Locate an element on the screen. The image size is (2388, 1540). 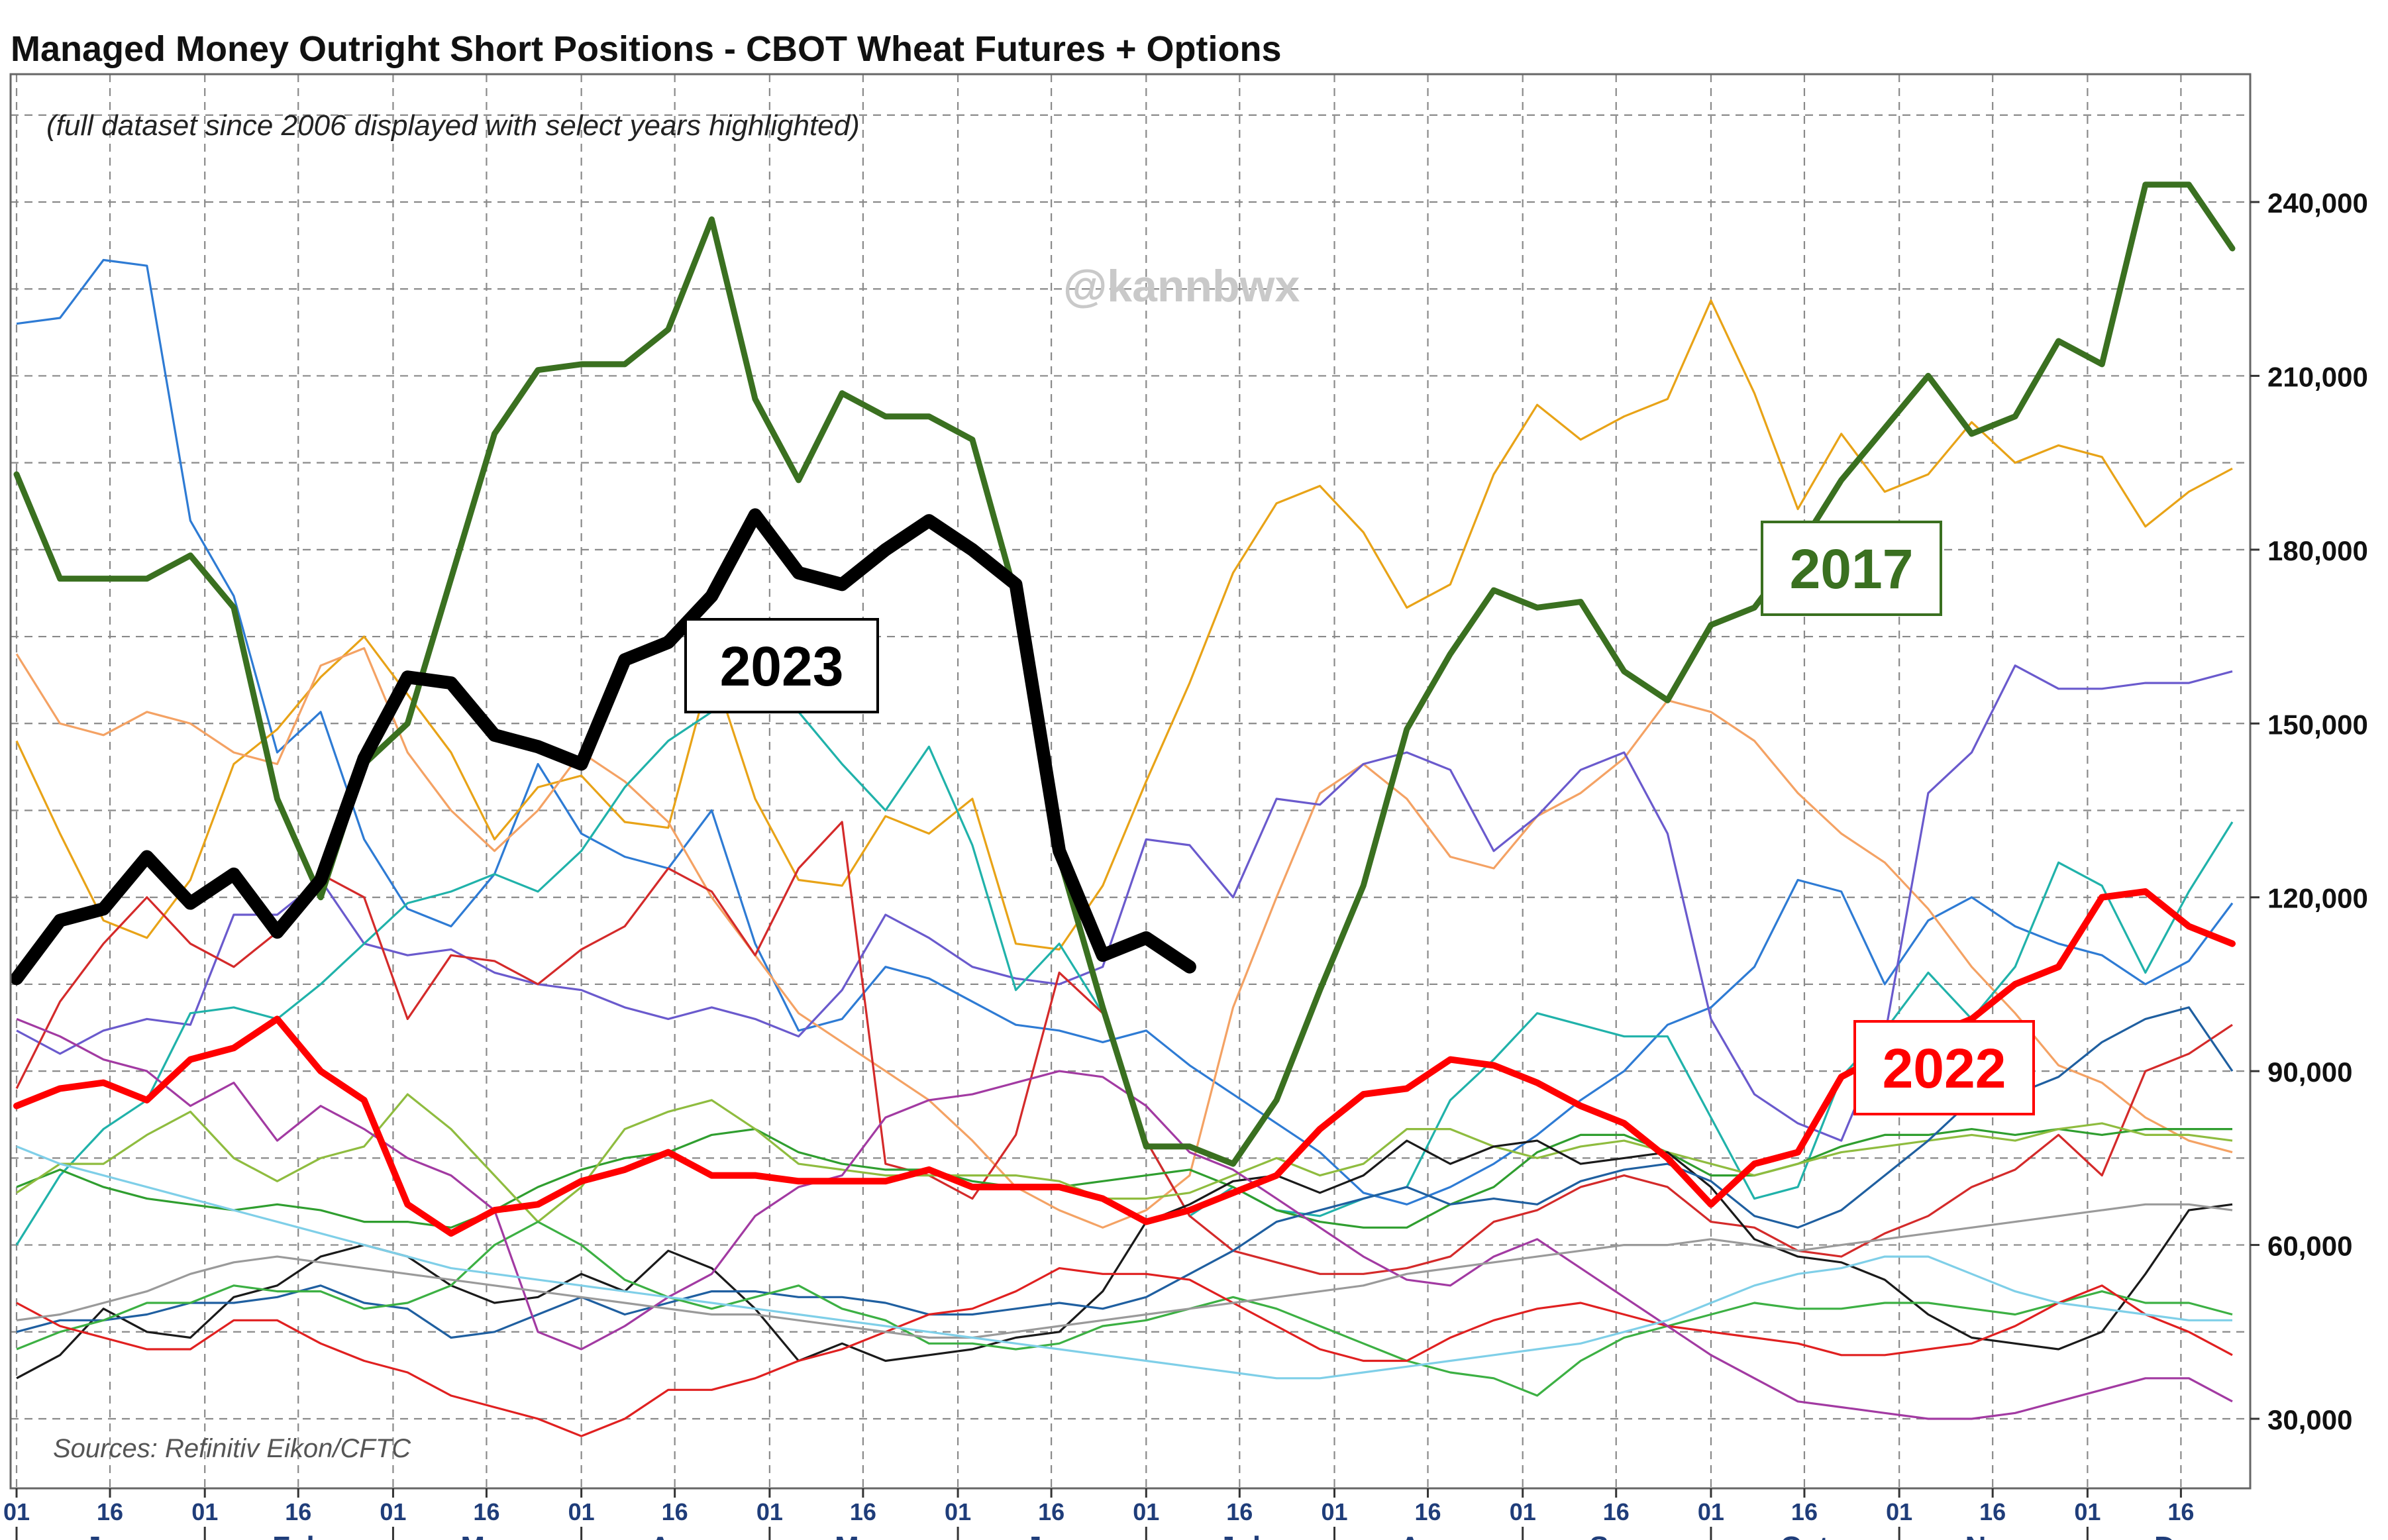
month-label: Nov is located at coordinates (1993, 1536).